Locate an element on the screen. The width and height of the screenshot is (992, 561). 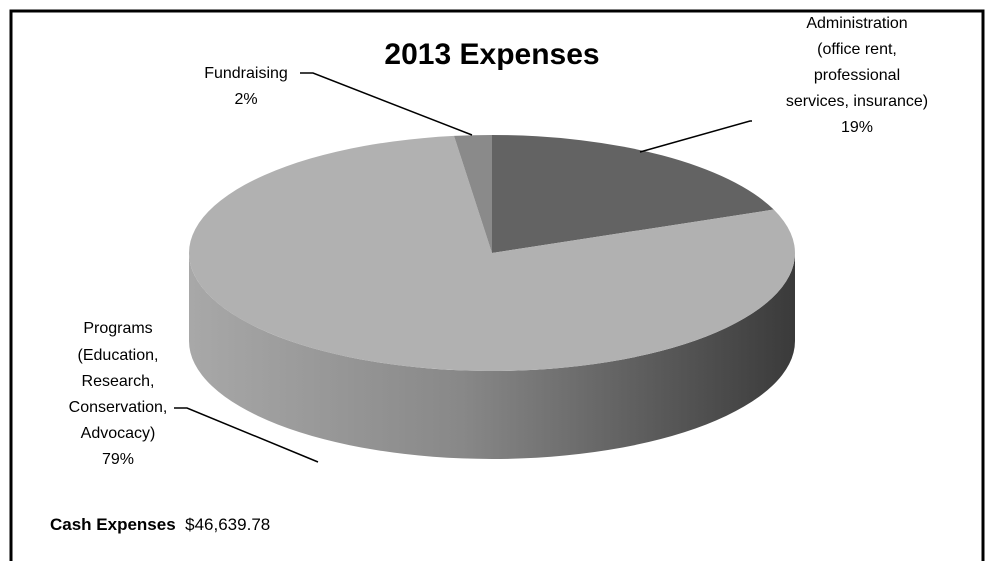
cash-expenses-amount: $46,639.78 is located at coordinates (227, 524).